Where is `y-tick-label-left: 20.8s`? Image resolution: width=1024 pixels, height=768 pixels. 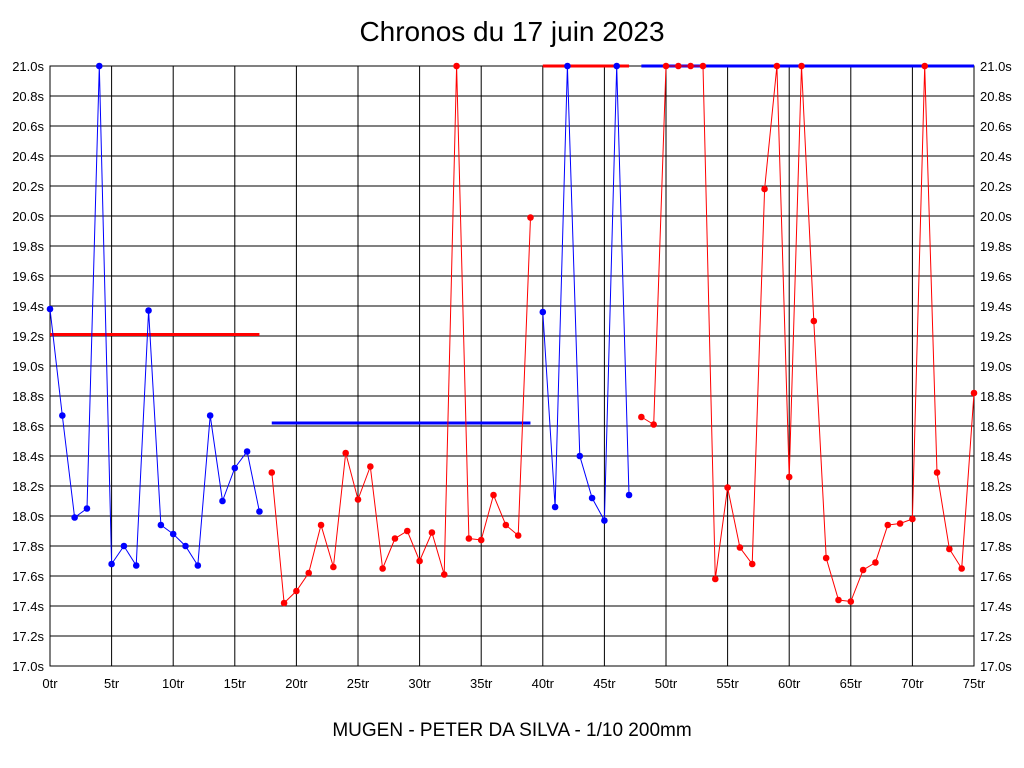 y-tick-label-left: 20.8s is located at coordinates (28, 96).